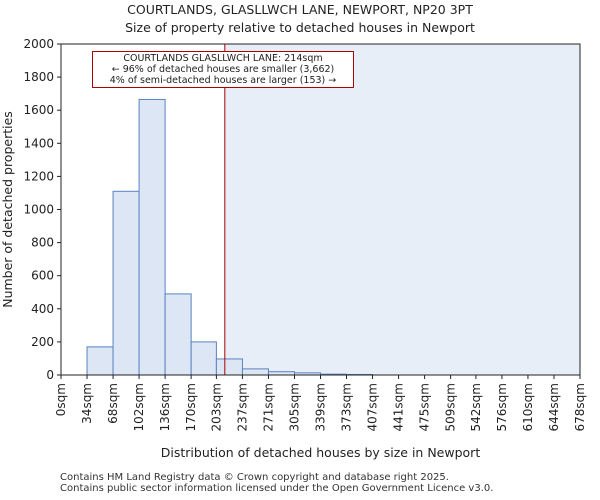 Image resolution: width=600 pixels, height=500 pixels. What do you see at coordinates (268, 407) in the screenshot?
I see `x-tick-label-271sqm: 271sqm` at bounding box center [268, 407].